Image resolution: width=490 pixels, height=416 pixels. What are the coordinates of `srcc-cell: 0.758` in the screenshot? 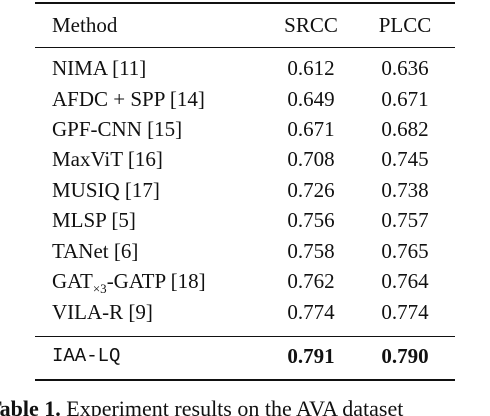 It's located at (311, 251).